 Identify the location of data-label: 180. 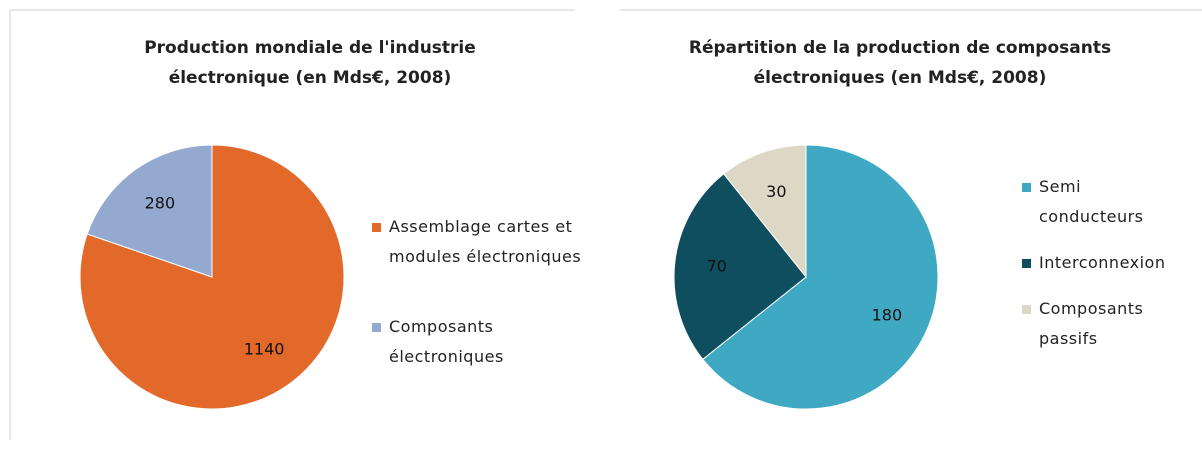
(887, 314).